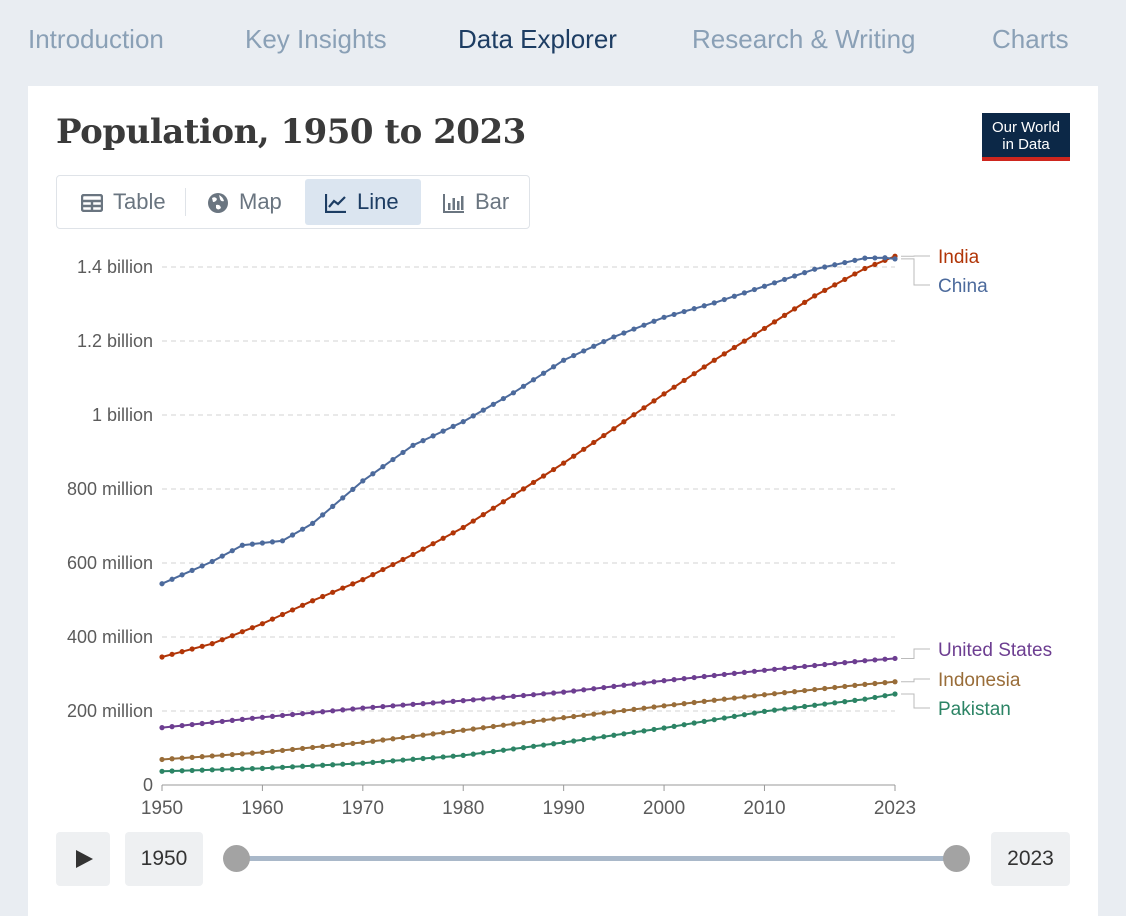 This screenshot has height=916, width=1126. Describe the element at coordinates (123, 202) in the screenshot. I see `tab-table: Table` at that location.